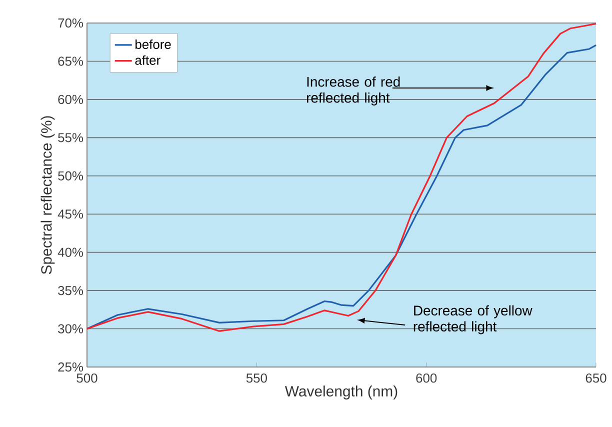 The width and height of the screenshot is (612, 427). What do you see at coordinates (71, 175) in the screenshot?
I see `y-tick-label: 50%` at bounding box center [71, 175].